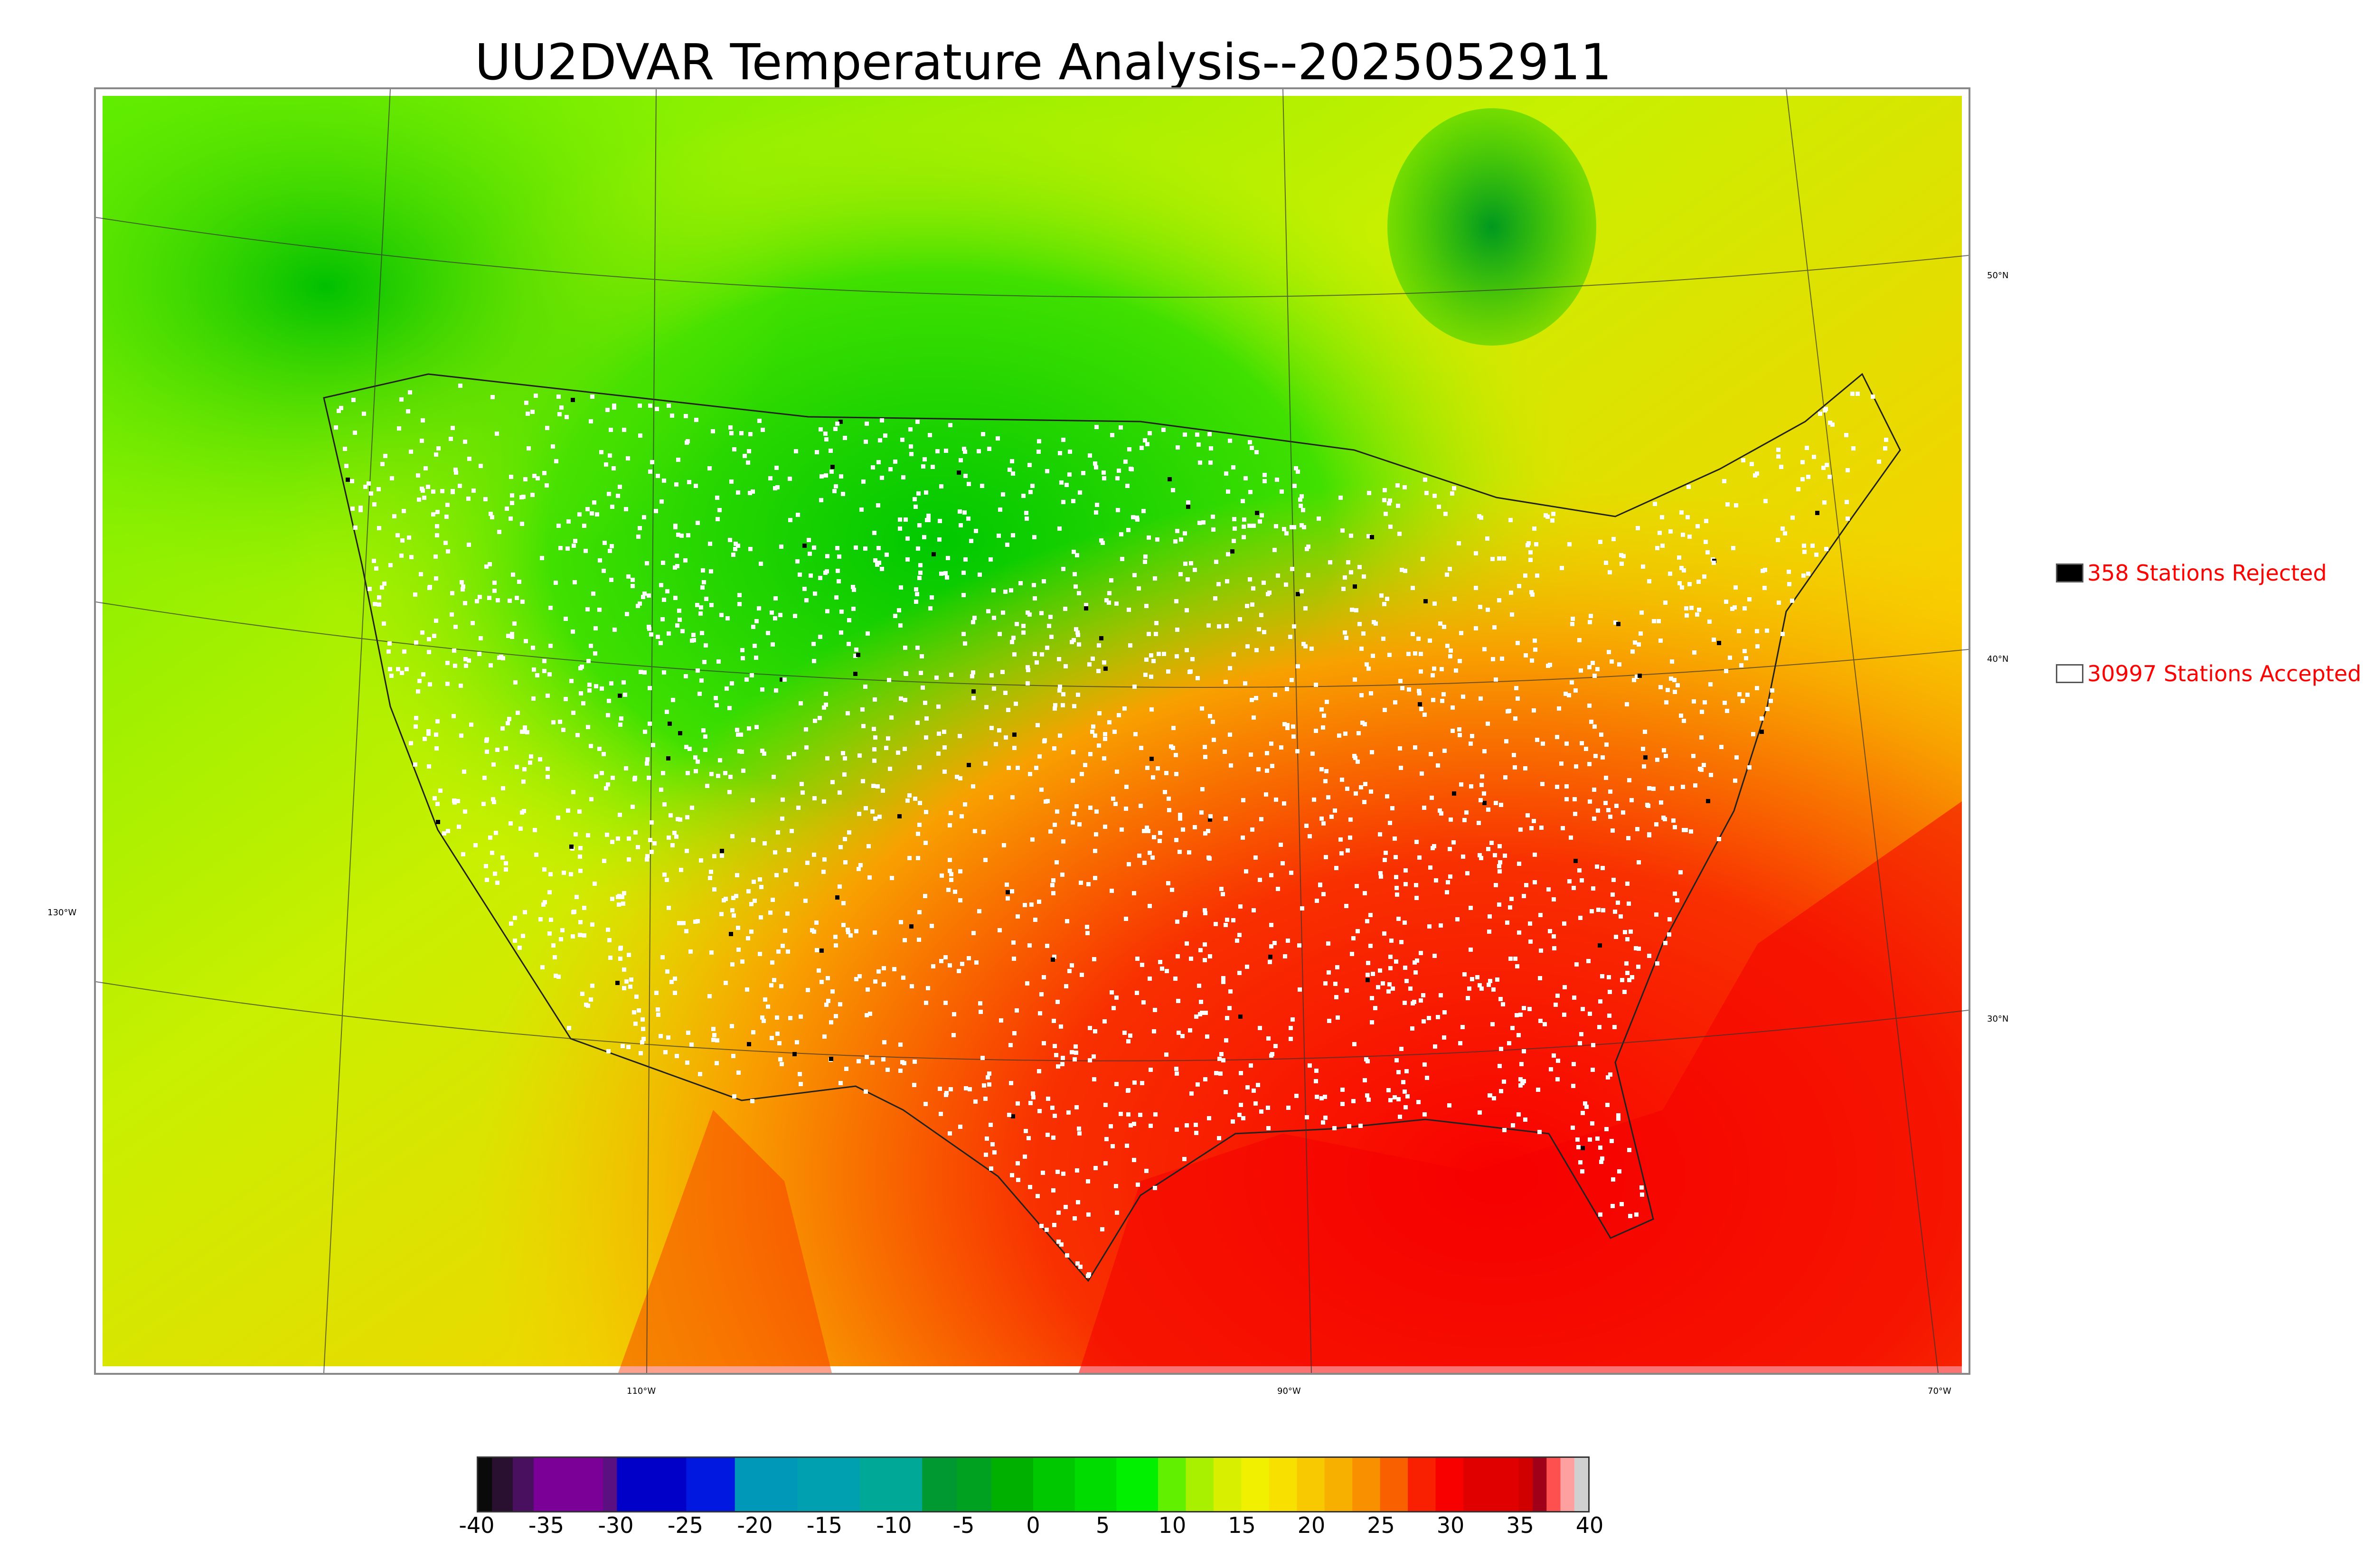 The width and height of the screenshot is (2374, 1568). Describe the element at coordinates (1102, 1525) in the screenshot. I see `colorbar-tick-label: 5` at that location.